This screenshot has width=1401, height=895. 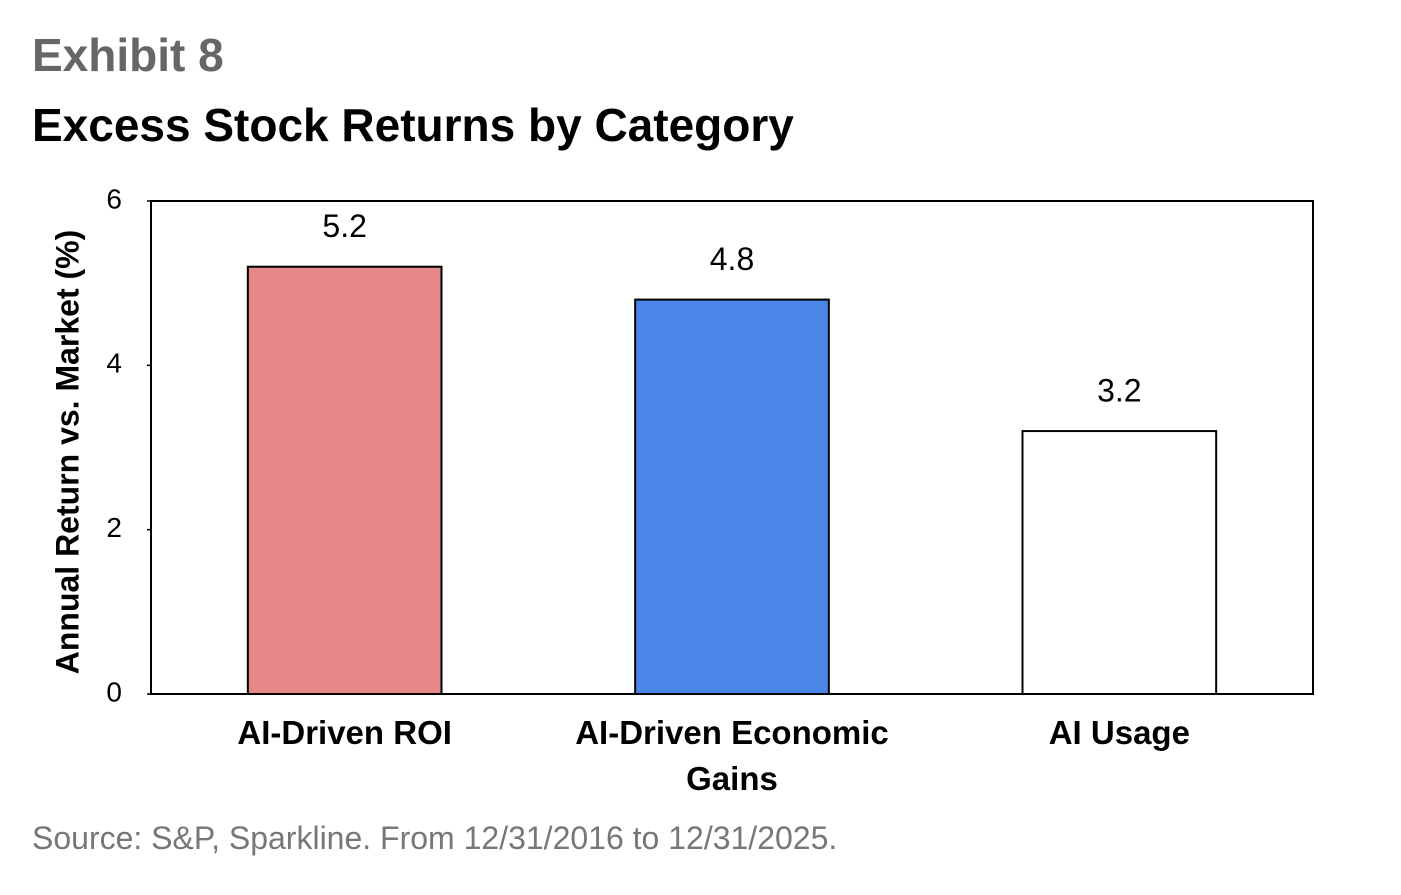 What do you see at coordinates (114, 198) in the screenshot?
I see `y-tick-label: 6` at bounding box center [114, 198].